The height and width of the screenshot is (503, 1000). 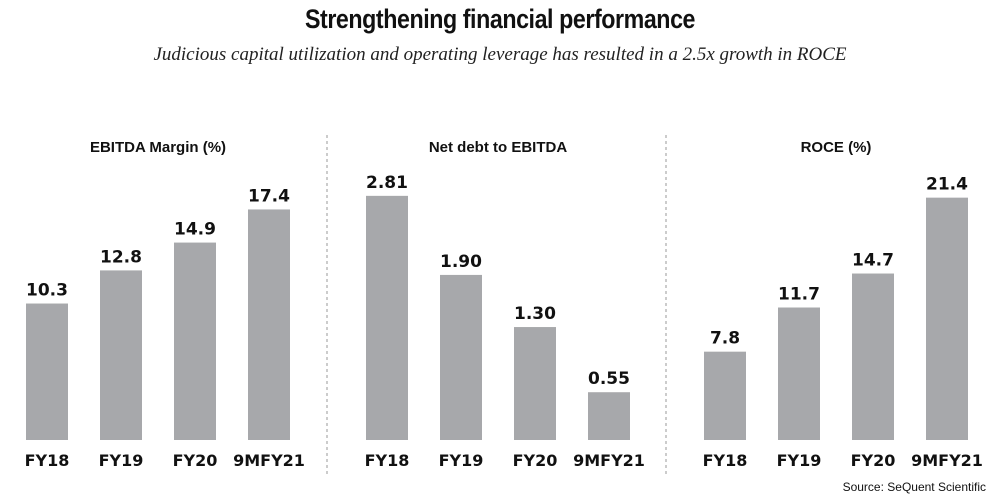 What do you see at coordinates (799, 295) in the screenshot?
I see `data-label: 11.7` at bounding box center [799, 295].